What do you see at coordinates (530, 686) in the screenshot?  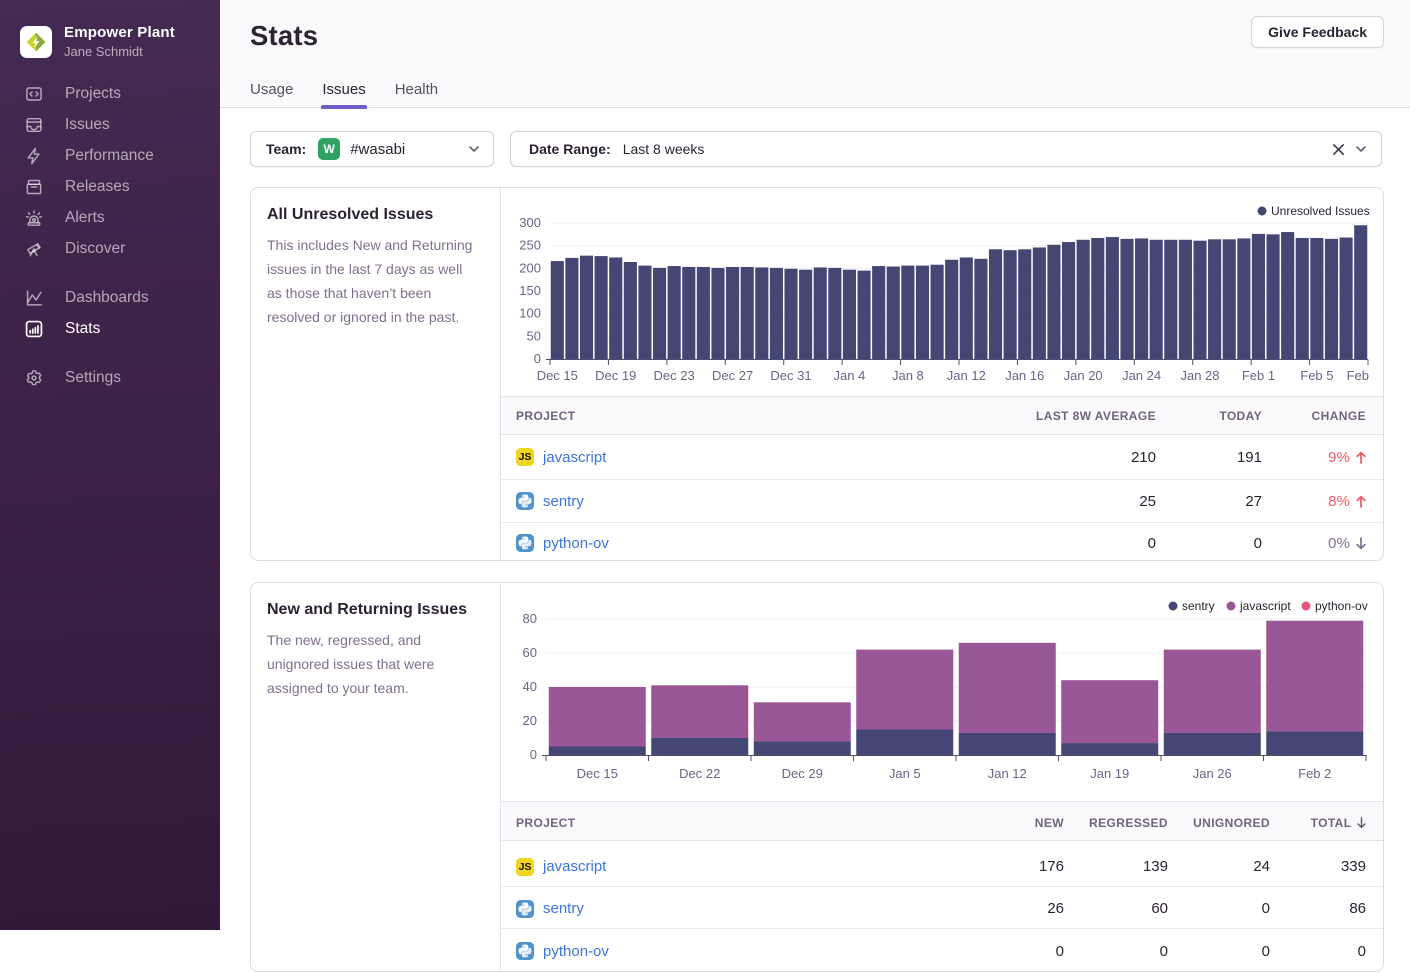 I see `svg-text: 40` at bounding box center [530, 686].